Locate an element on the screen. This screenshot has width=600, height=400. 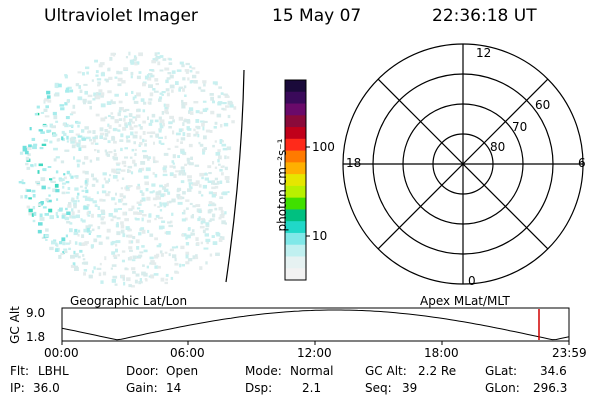
xtick-0000: 00:00 is located at coordinates (61, 353).